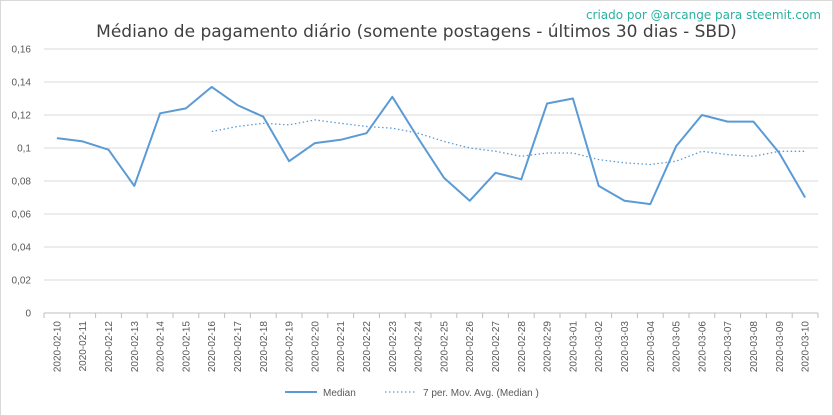  I want to click on y-tick-label: 0,08, so click(22, 182).